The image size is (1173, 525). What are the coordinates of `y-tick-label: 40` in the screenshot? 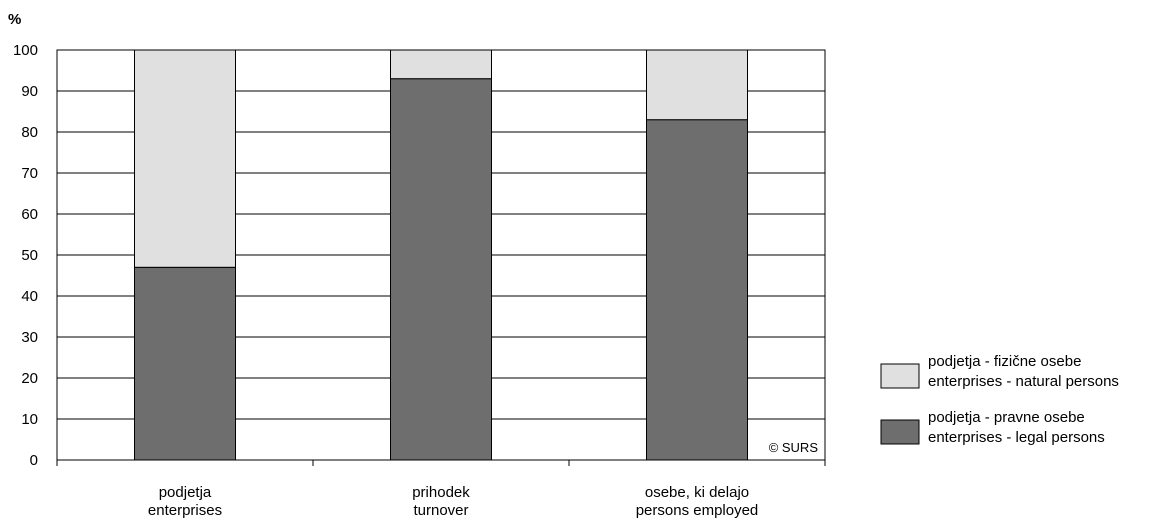 It's located at (29, 296).